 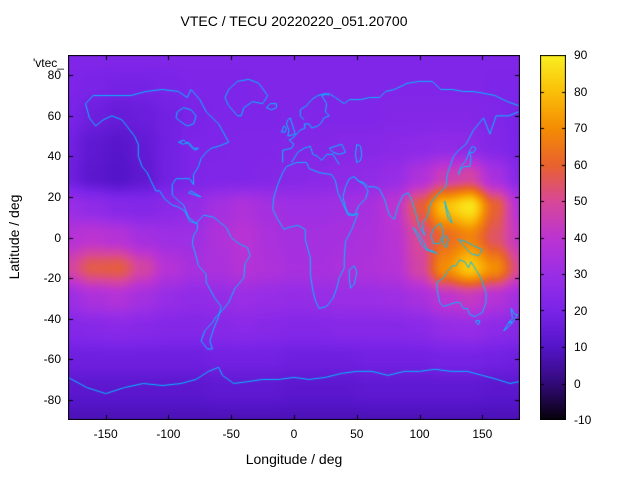 What do you see at coordinates (231, 434) in the screenshot?
I see `x-tick-label: -50` at bounding box center [231, 434].